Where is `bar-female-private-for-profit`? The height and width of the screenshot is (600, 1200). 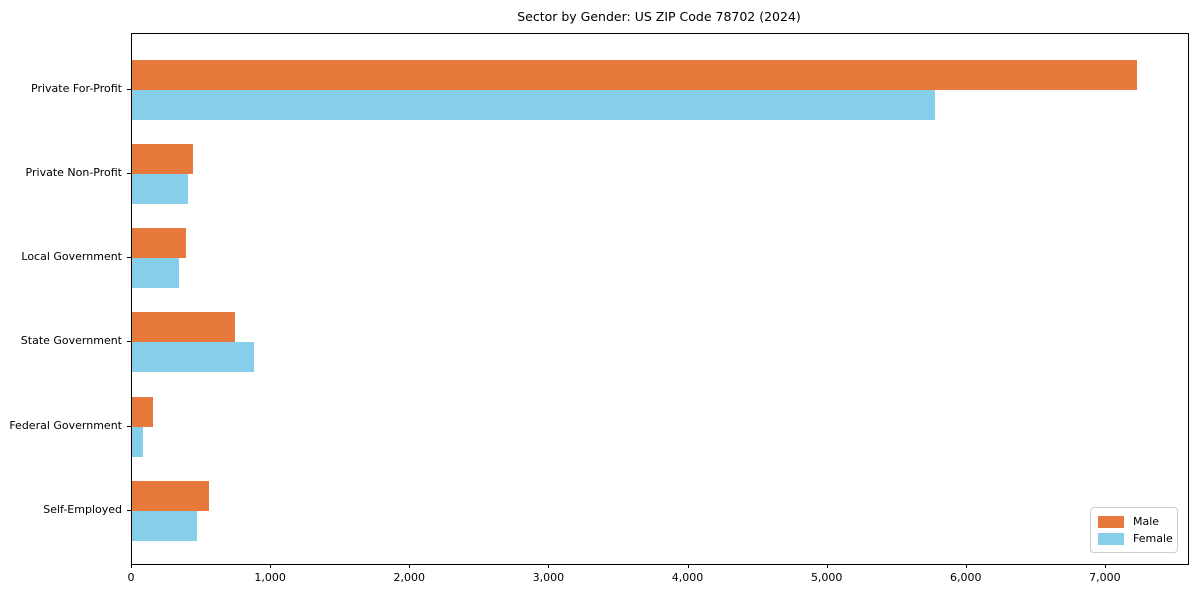
bar-female-private-for-profit is located at coordinates (533, 104).